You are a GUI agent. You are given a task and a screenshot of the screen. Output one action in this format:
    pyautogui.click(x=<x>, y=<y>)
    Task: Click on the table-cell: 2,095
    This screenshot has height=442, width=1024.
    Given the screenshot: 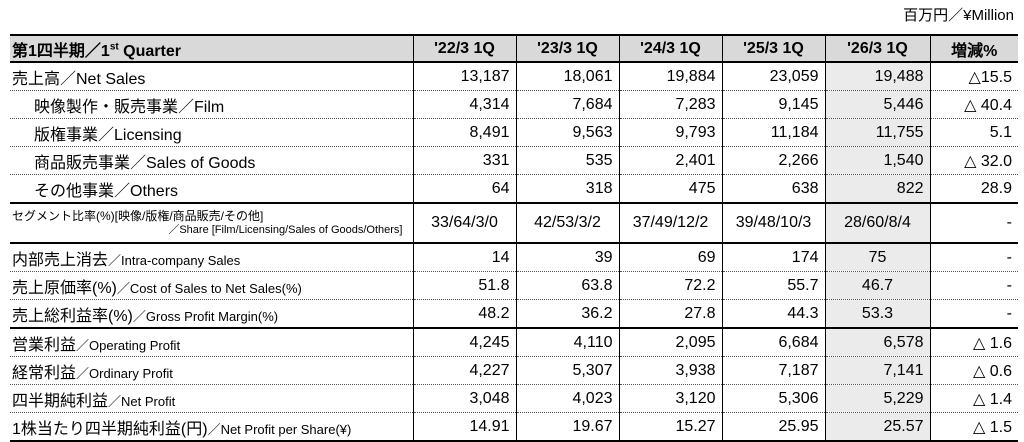 What is the action you would take?
    pyautogui.click(x=670, y=342)
    